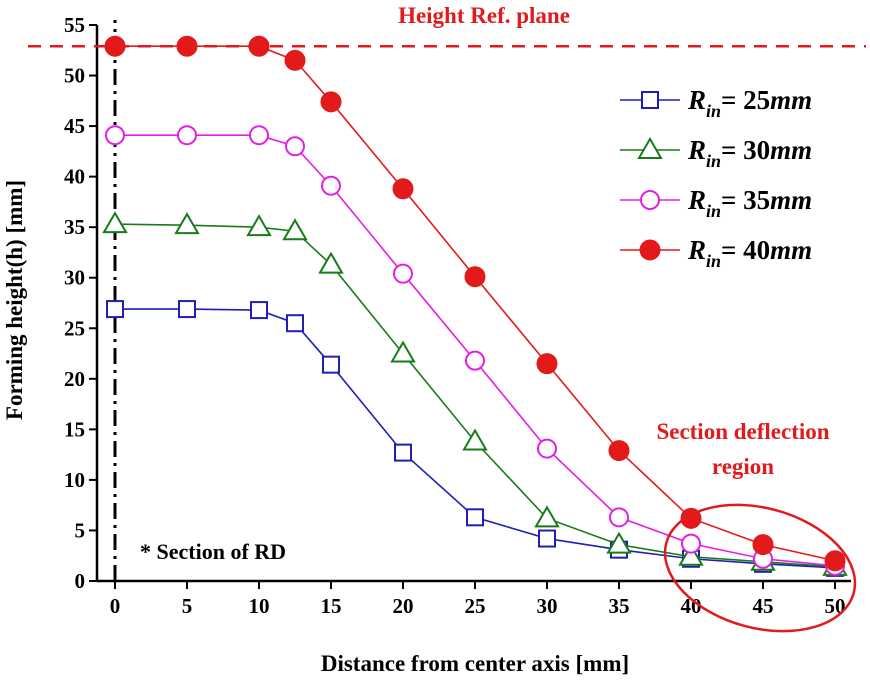 This screenshot has width=870, height=681. I want to click on x-tick-label: 45, so click(763, 606).